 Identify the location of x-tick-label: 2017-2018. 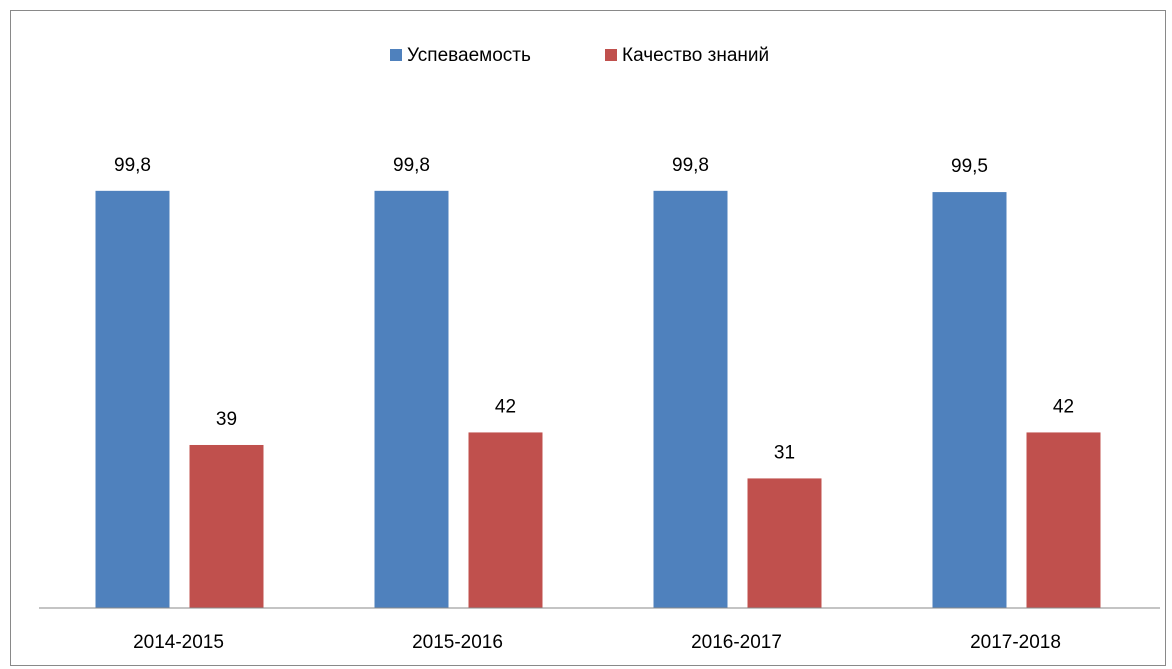
(1015, 642).